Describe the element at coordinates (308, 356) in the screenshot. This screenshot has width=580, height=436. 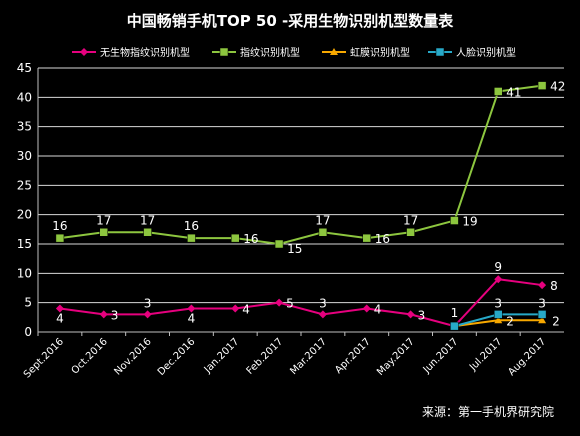
I see `x-tick-label: Mar.2017` at that location.